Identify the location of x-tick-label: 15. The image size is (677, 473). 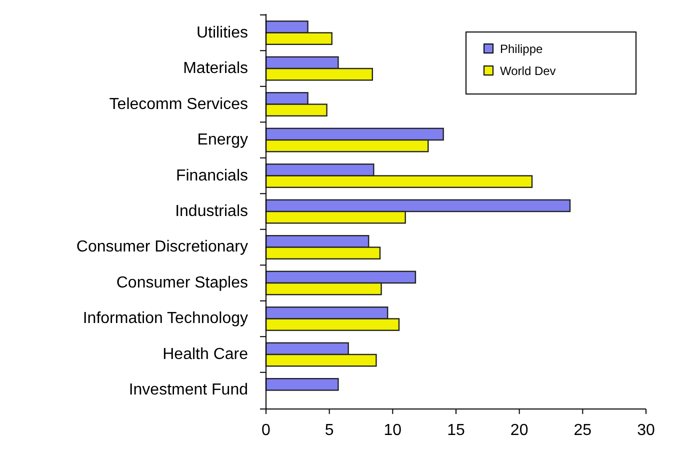
(456, 430).